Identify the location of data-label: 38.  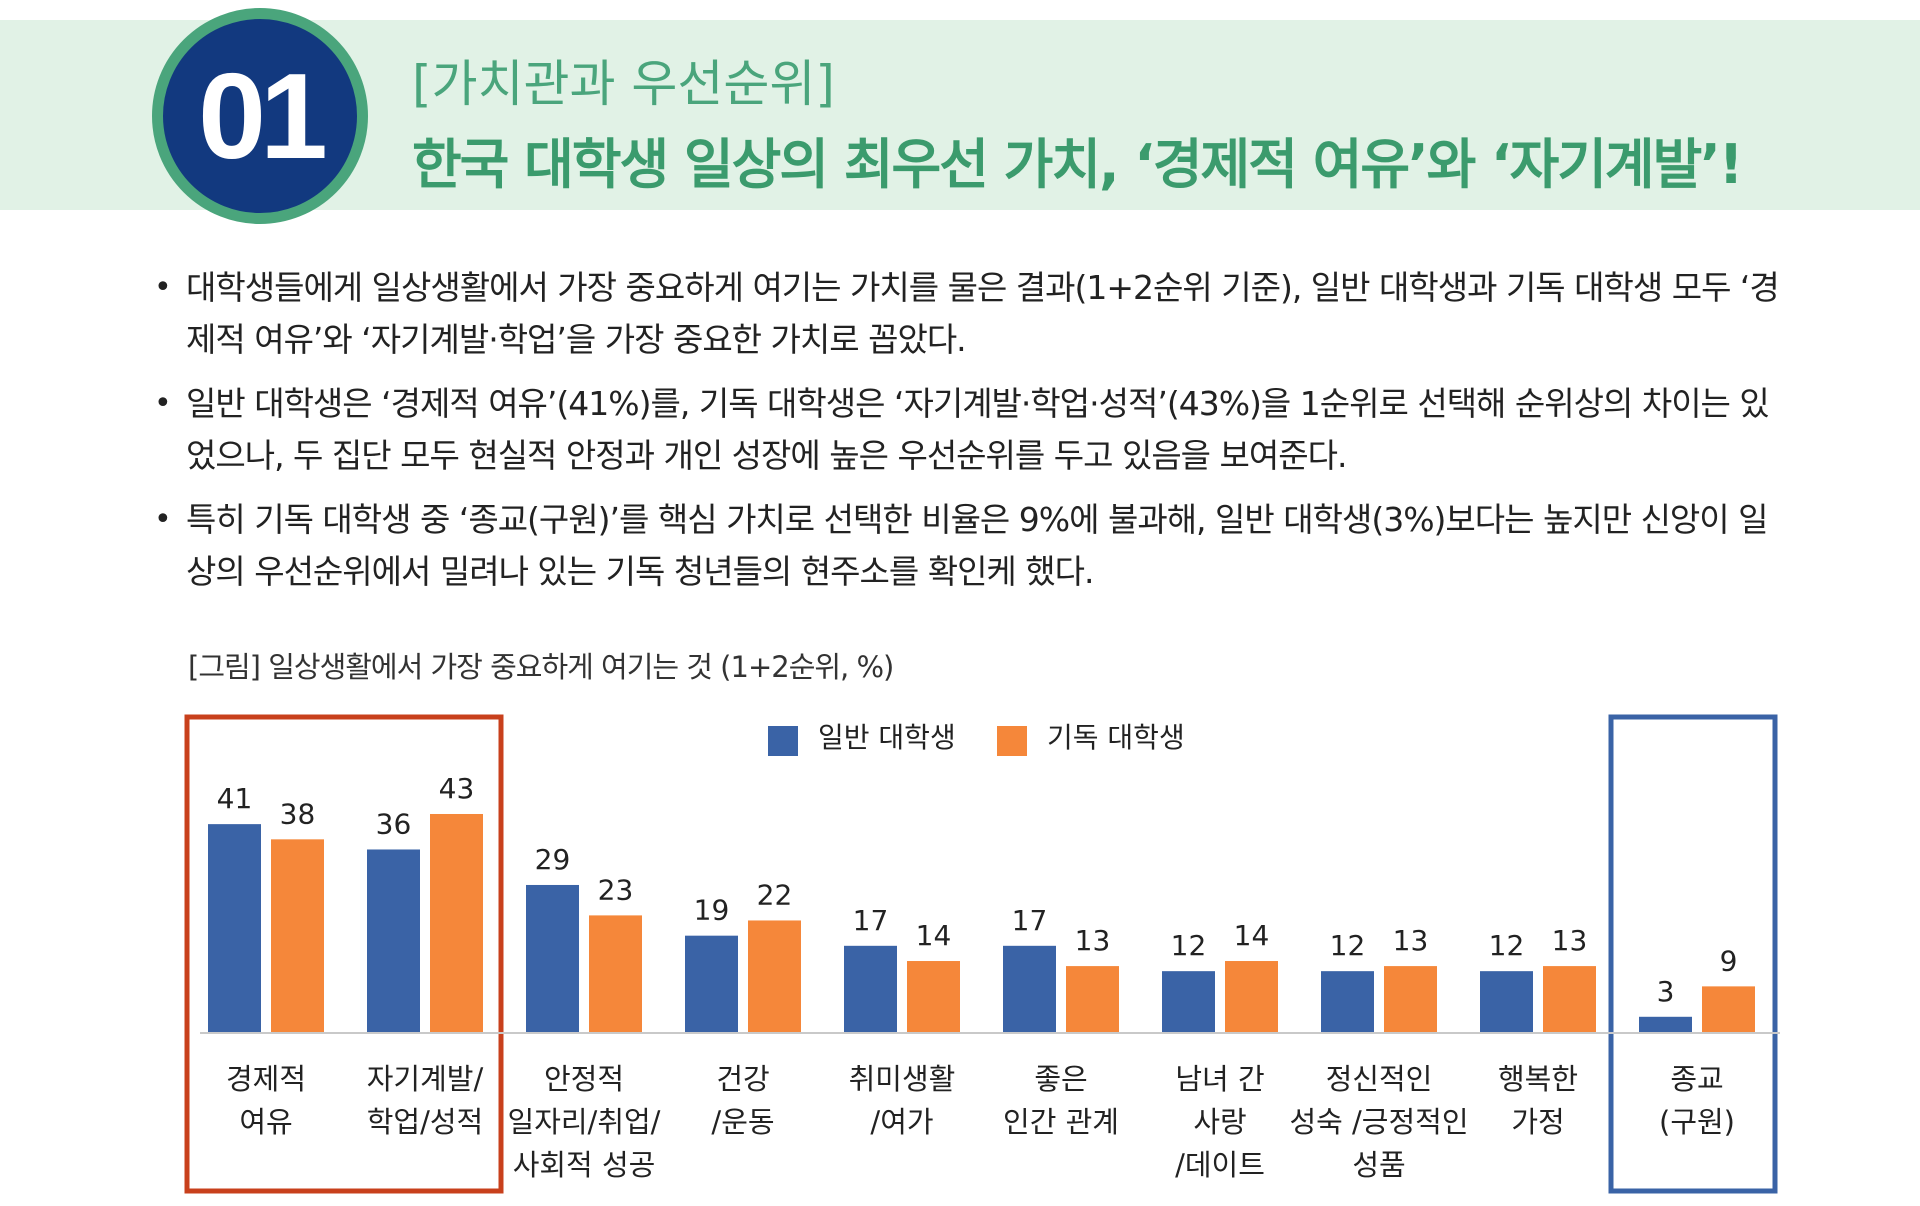
(298, 813).